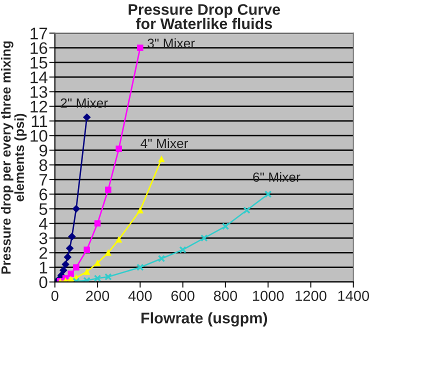 The height and width of the screenshot is (390, 439). What do you see at coordinates (43, 209) in the screenshot?
I see `y-tick-label: 5` at bounding box center [43, 209].